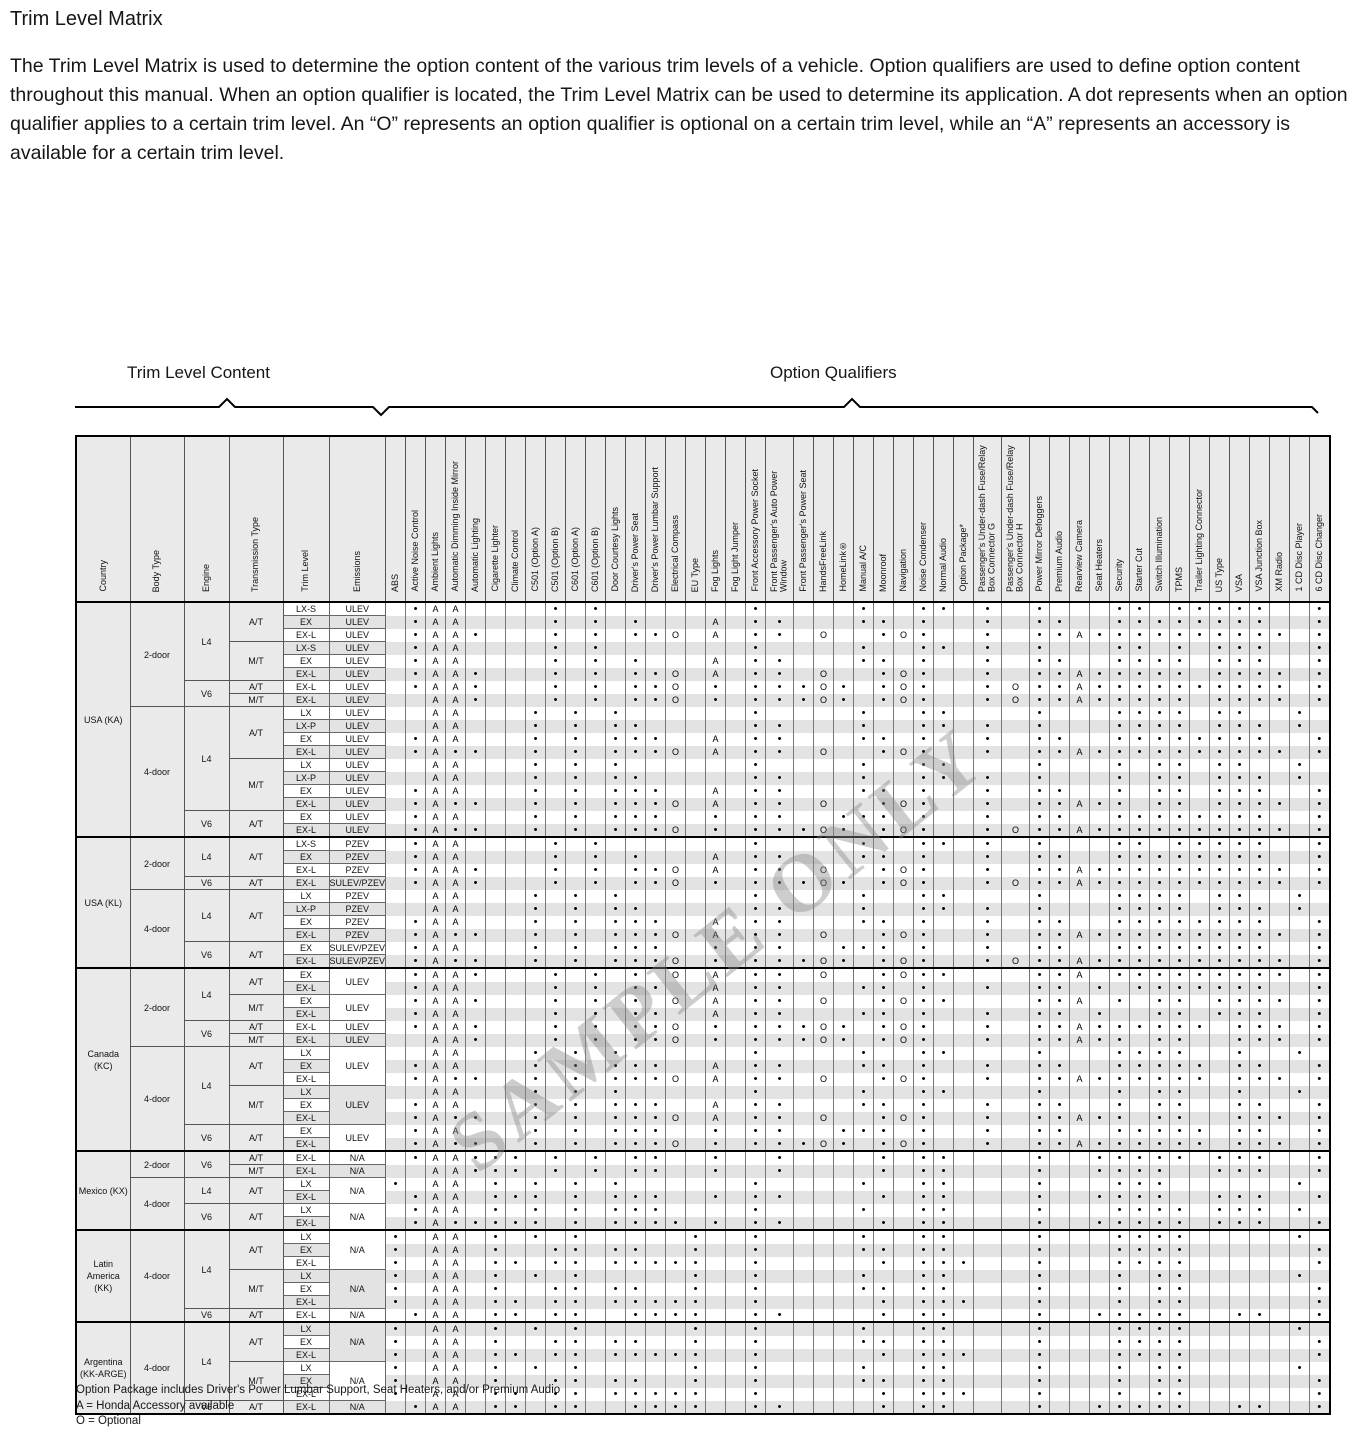  What do you see at coordinates (614, 549) in the screenshot?
I see `column-header-text: Door Courtesy Lights` at bounding box center [614, 549].